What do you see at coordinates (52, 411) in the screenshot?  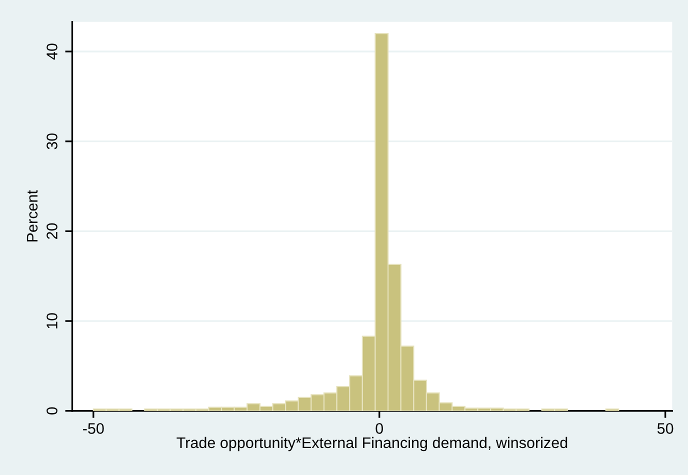 I see `y-tick-label: 0` at bounding box center [52, 411].